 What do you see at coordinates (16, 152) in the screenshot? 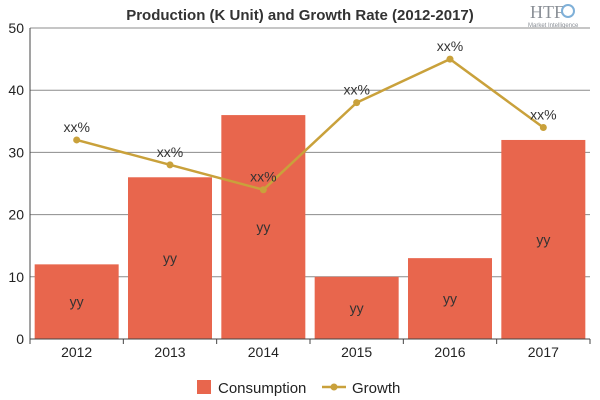
I see `y-tick-label: 30` at bounding box center [16, 152].